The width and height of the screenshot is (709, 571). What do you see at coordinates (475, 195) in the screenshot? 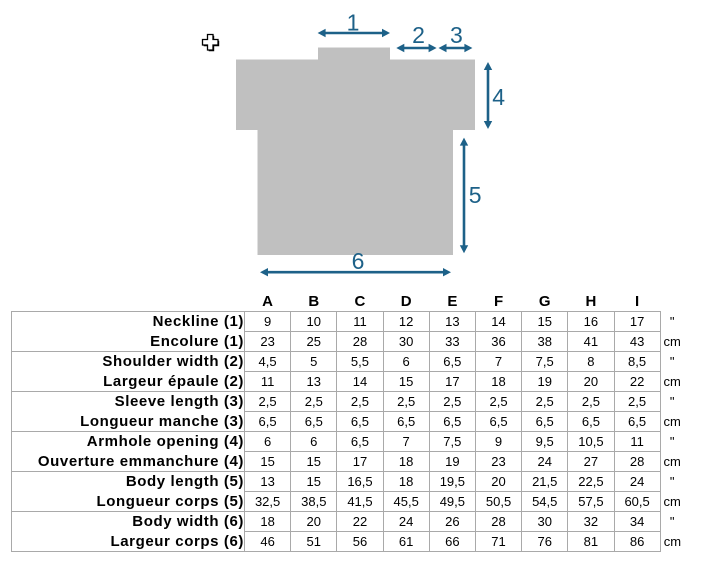
I see `svg-text: 5` at bounding box center [475, 195].